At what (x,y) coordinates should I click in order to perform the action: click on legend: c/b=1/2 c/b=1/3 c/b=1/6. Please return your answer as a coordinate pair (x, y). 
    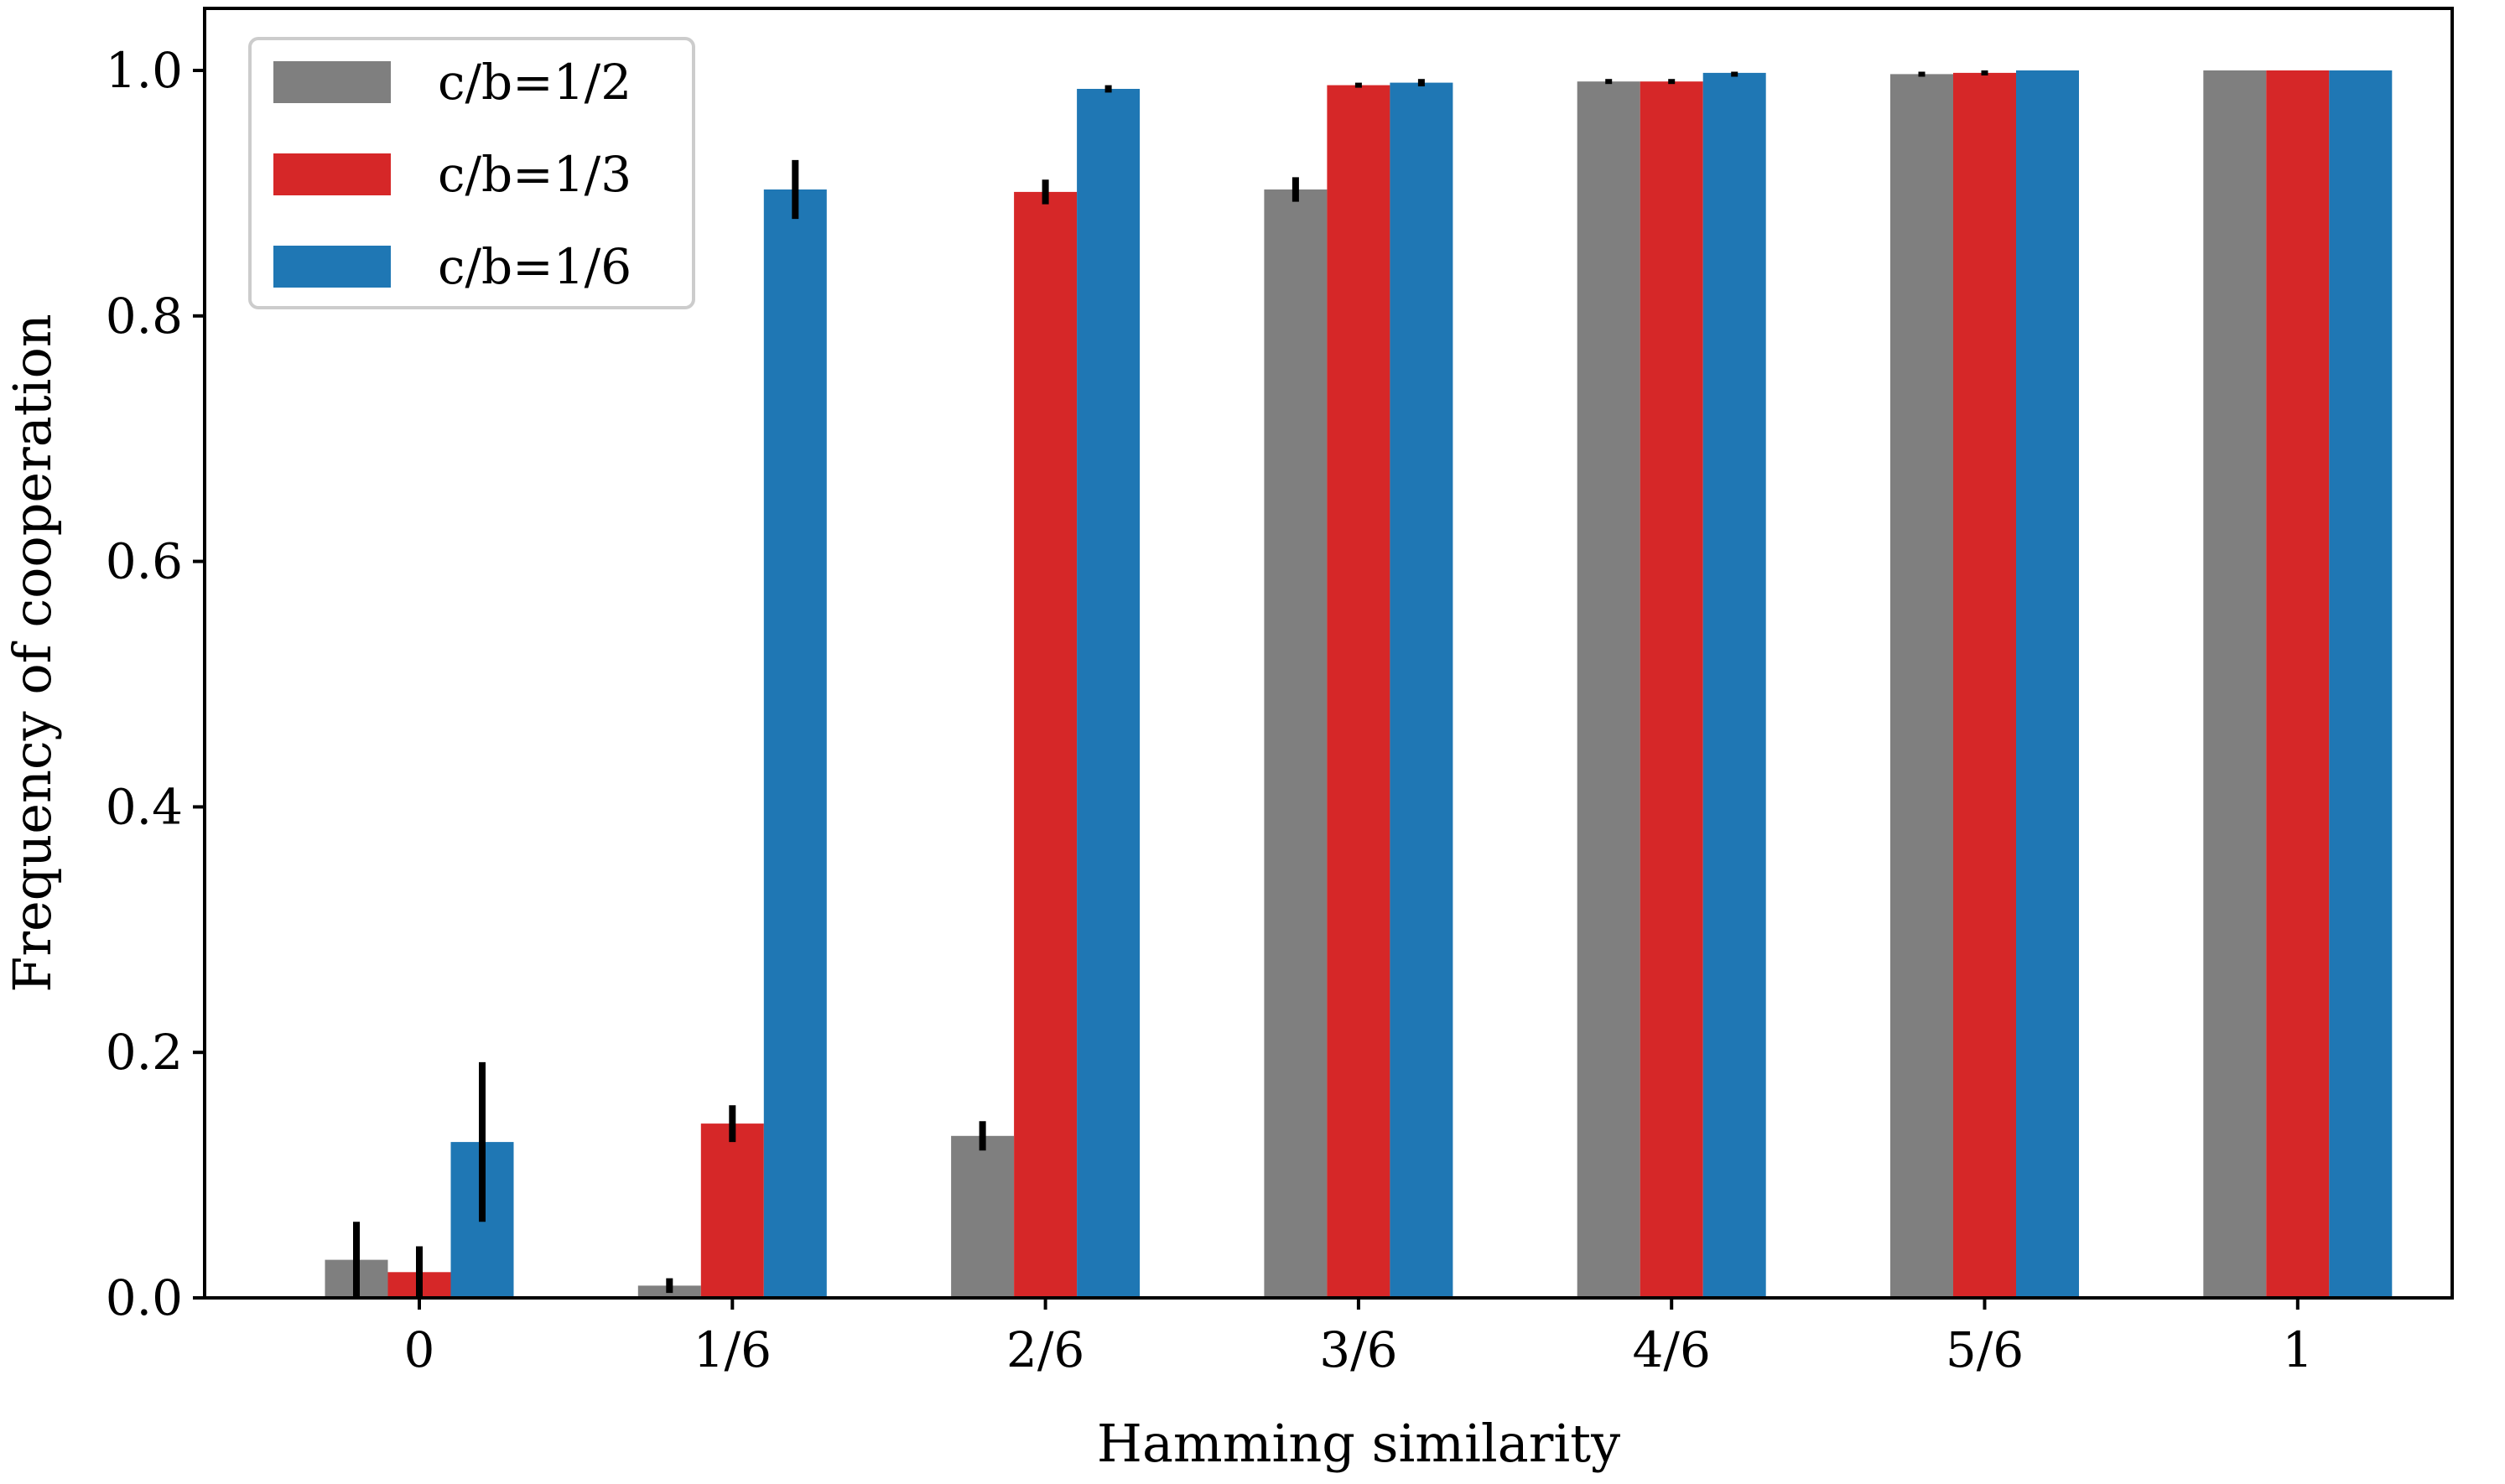
    Looking at the image, I should click on (471, 173).